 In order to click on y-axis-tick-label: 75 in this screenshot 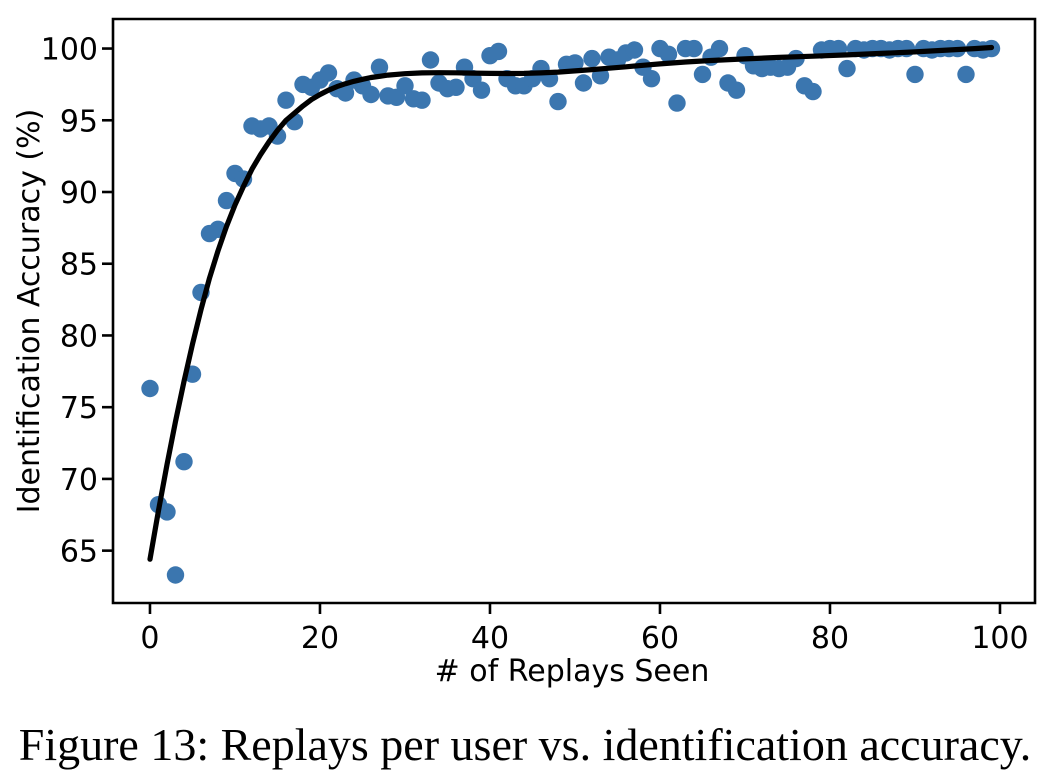, I will do `click(79, 408)`.